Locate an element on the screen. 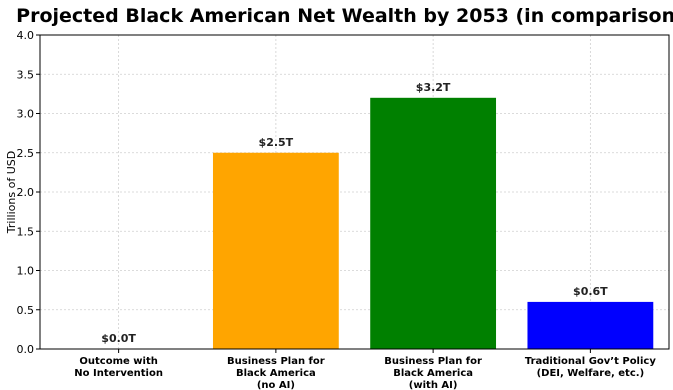  y-tick-label: 1.0 is located at coordinates (26, 271).